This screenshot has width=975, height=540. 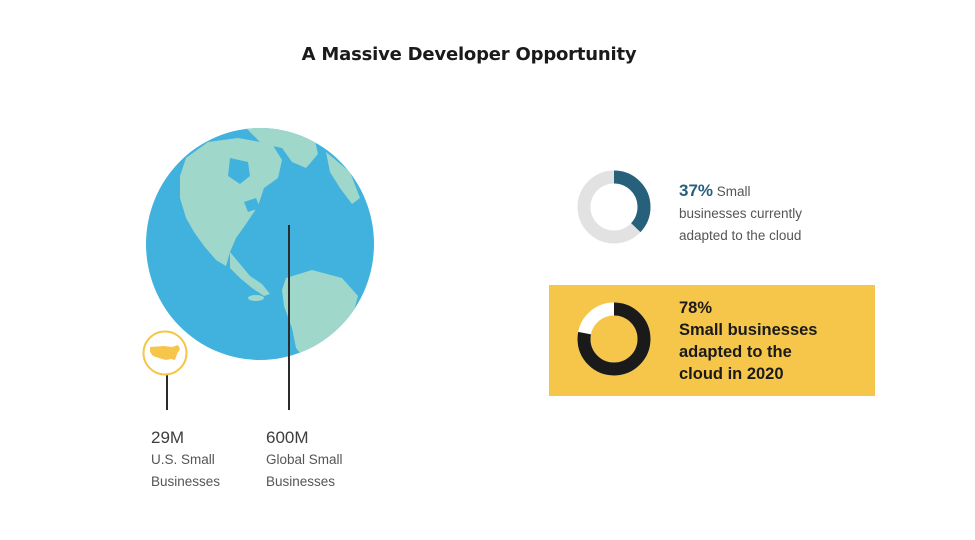 What do you see at coordinates (696, 190) in the screenshot?
I see `cloud-current-percent: 37%` at bounding box center [696, 190].